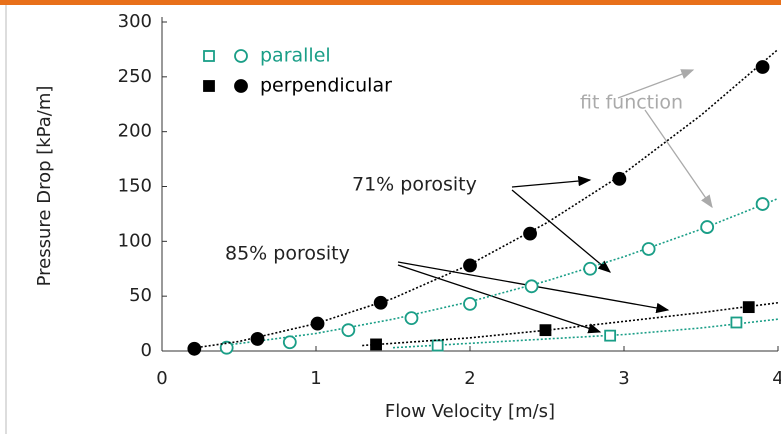 This screenshot has height=434, width=781. Describe the element at coordinates (135, 240) in the screenshot. I see `y-tick-label: 100` at that location.